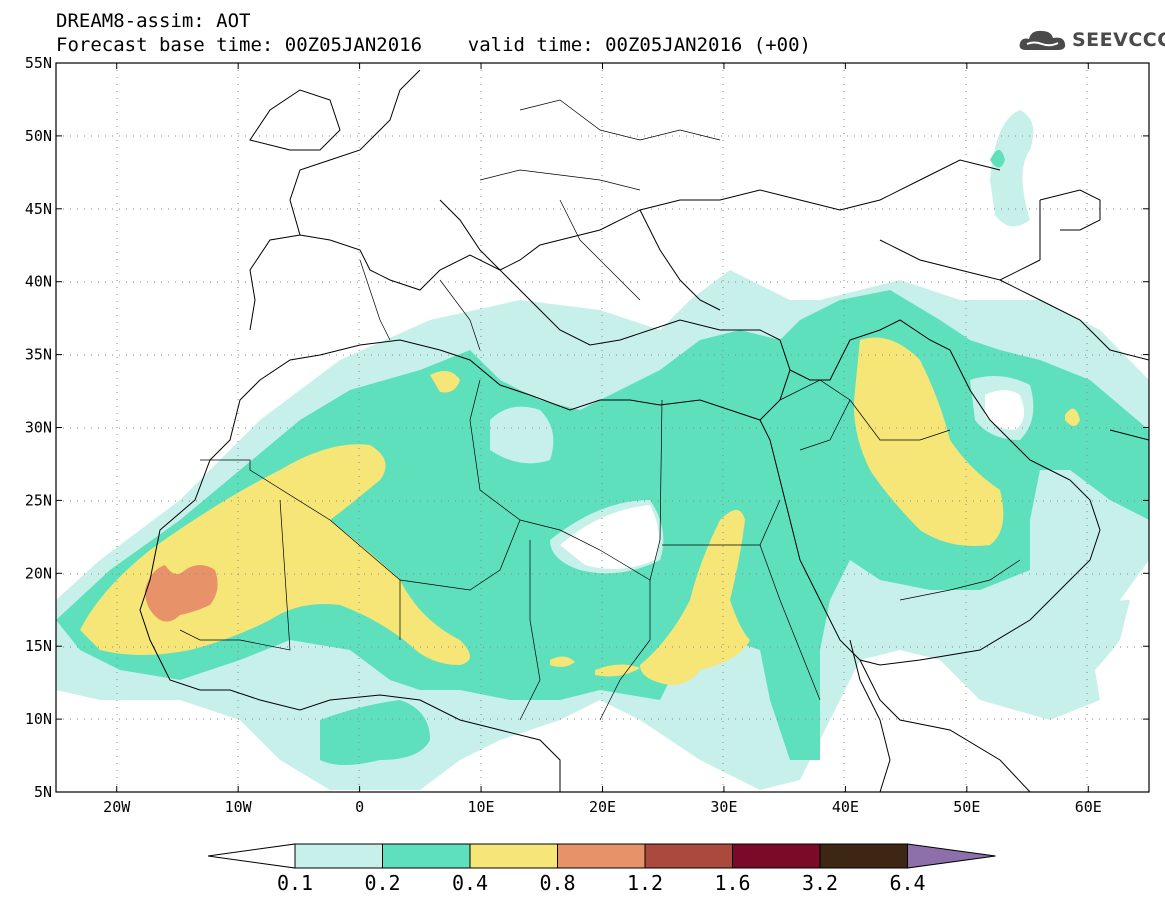  Describe the element at coordinates (38, 719) in the screenshot. I see `lat-tick-label: 10N` at that location.